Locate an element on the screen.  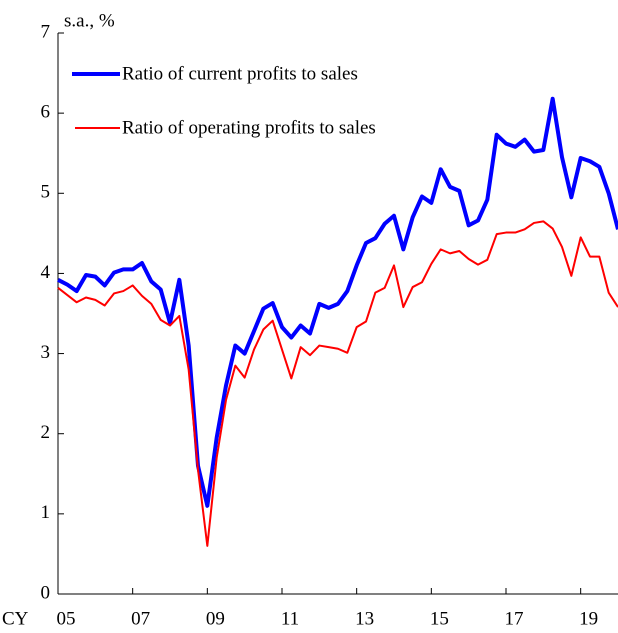
y-tick-label: 4 is located at coordinates (46, 272).